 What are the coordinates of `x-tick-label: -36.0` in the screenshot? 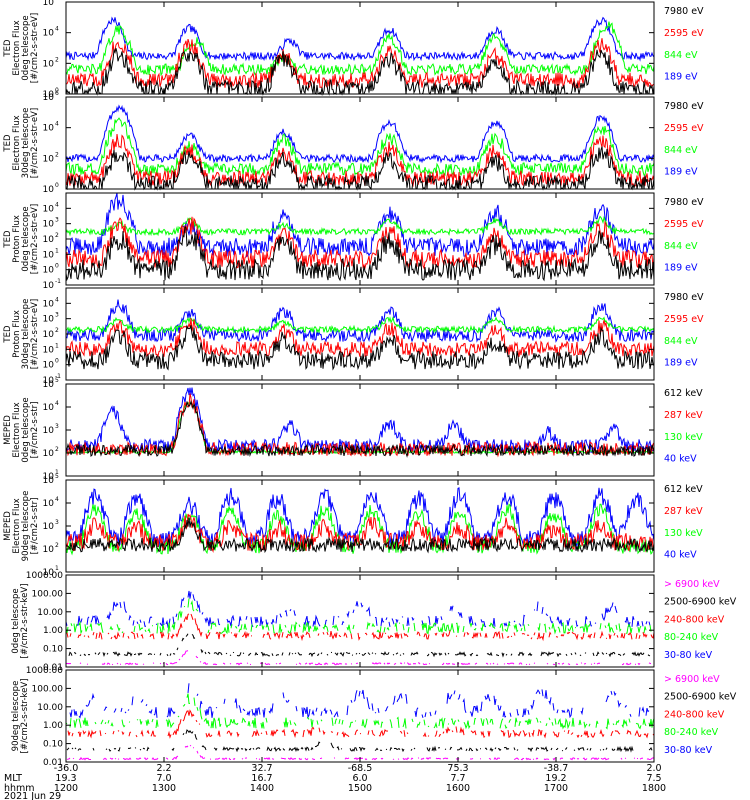 It's located at (66, 768).